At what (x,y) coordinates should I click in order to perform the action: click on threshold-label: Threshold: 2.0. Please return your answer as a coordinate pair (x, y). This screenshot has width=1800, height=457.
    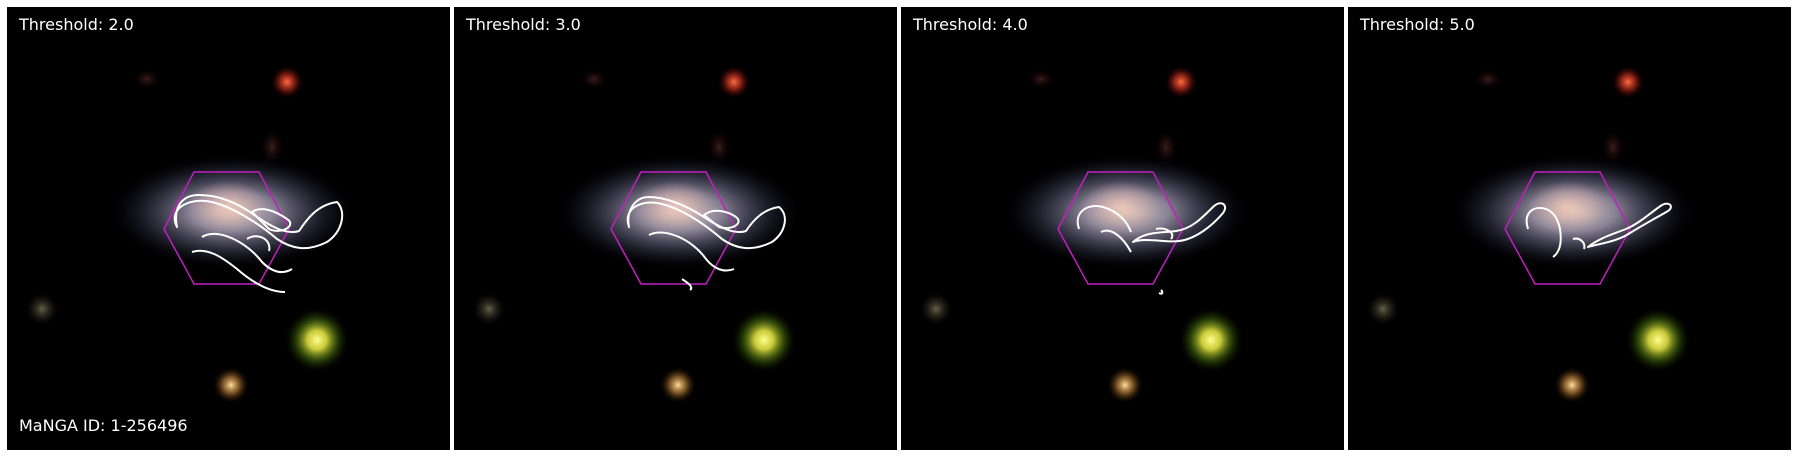
    Looking at the image, I should click on (76, 24).